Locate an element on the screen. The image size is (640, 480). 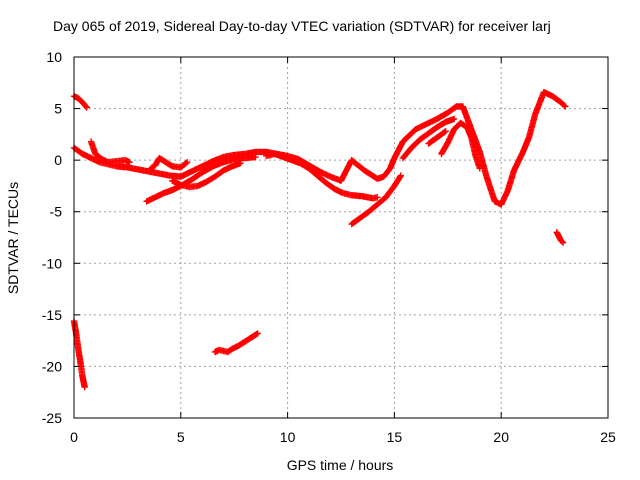
x-tick-label: 10 is located at coordinates (288, 437).